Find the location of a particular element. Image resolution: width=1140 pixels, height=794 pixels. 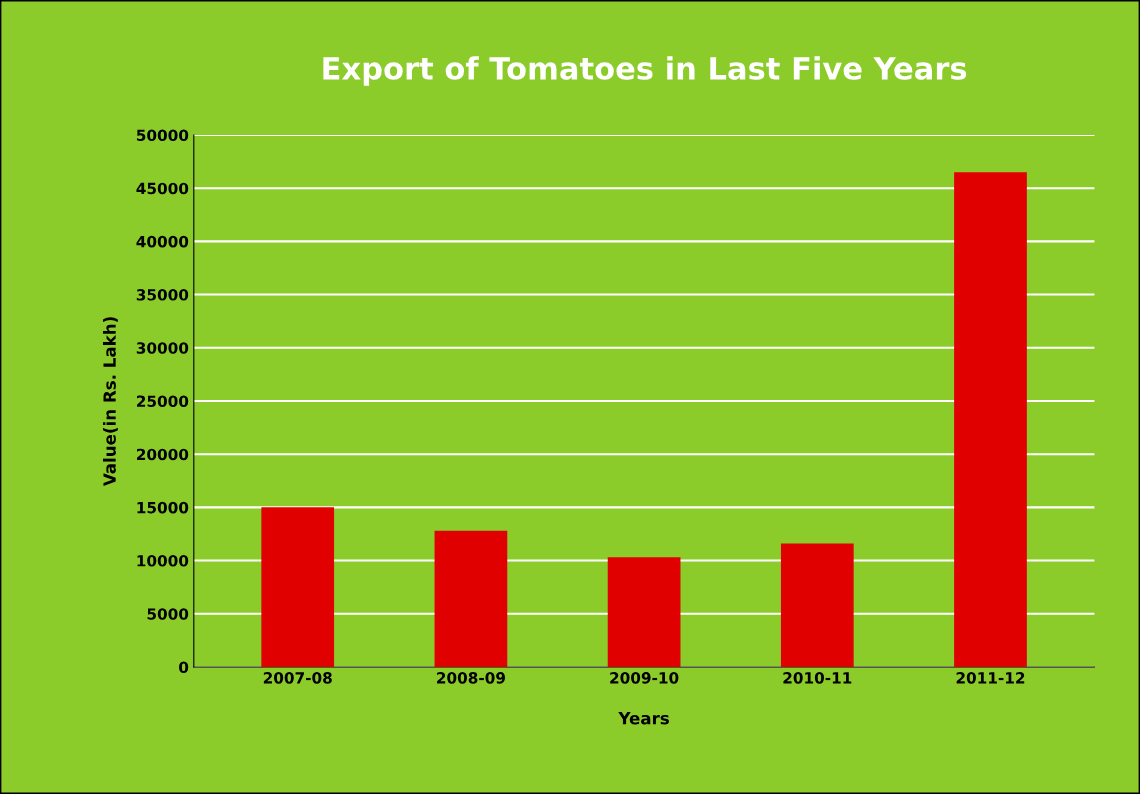

chart-title: Export of Tomatoes in Last Five Years is located at coordinates (645, 71).